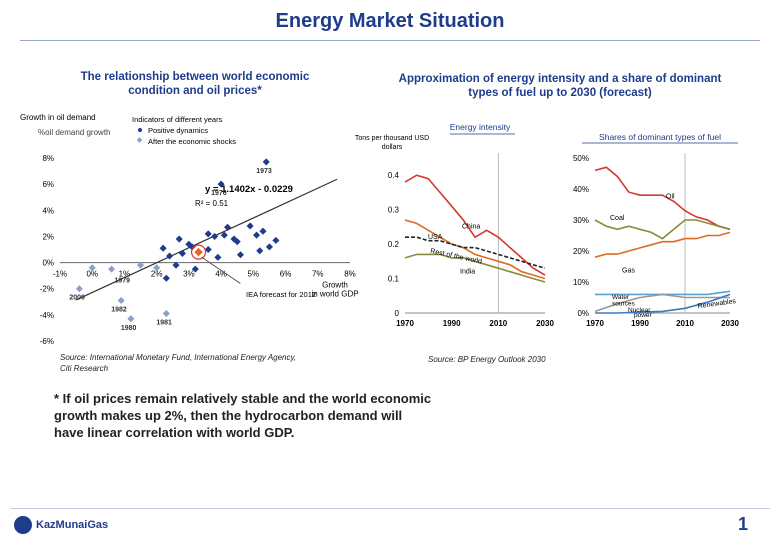  I want to click on y-tick-label: 6%, so click(48, 184).